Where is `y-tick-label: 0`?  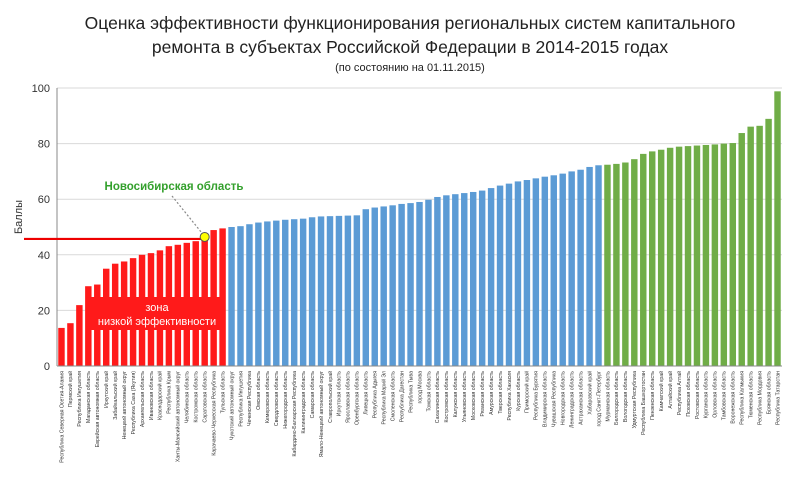 y-tick-label: 0 is located at coordinates (47, 367).